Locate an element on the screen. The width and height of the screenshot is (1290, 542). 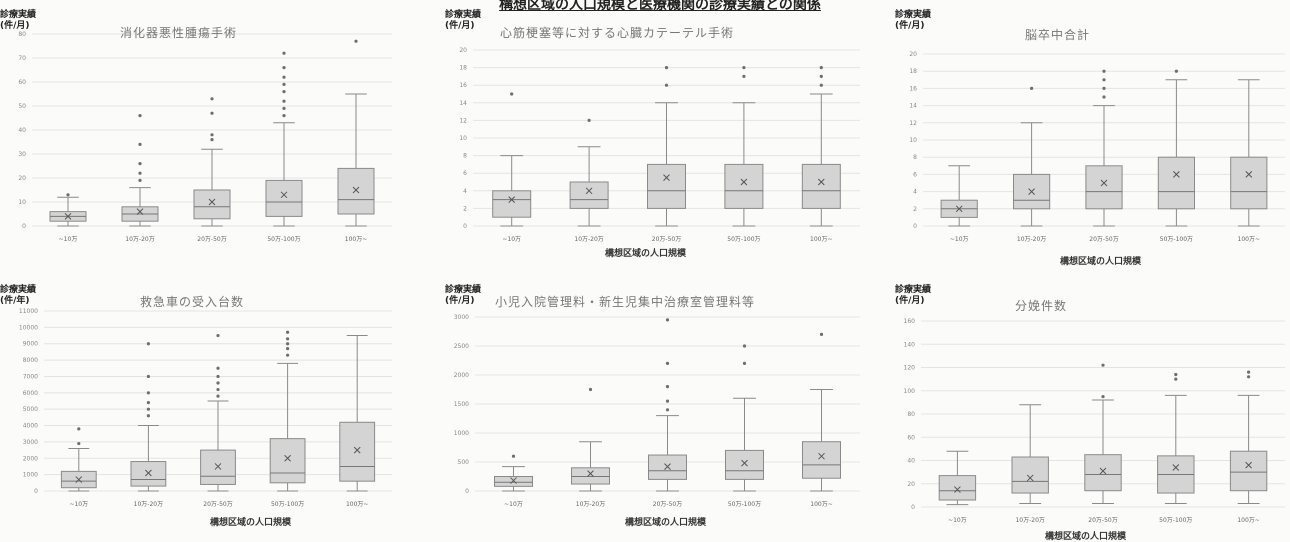
y-tick-label: 2 is located at coordinates (915, 209).